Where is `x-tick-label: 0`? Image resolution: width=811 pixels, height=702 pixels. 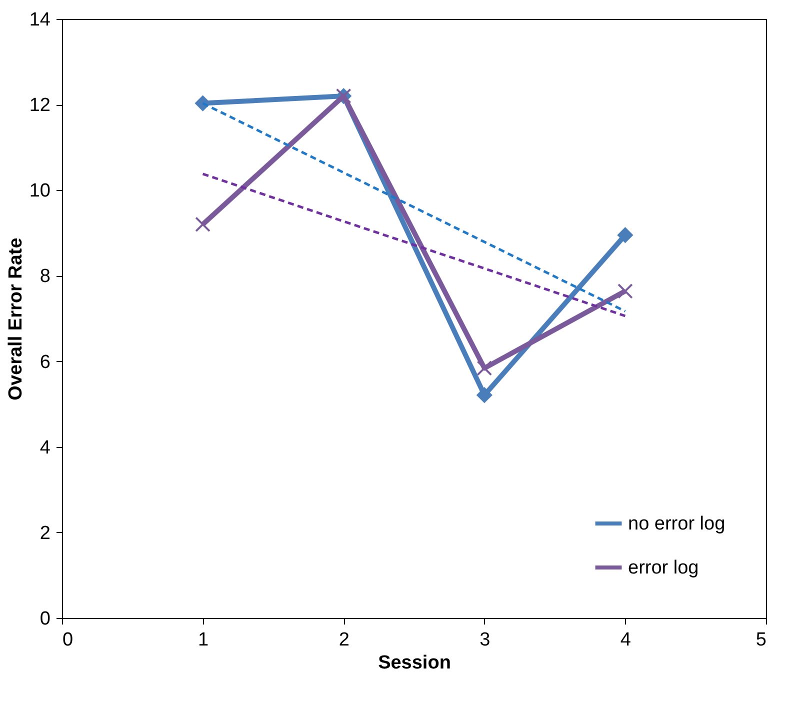
x-tick-label: 0 is located at coordinates (68, 640).